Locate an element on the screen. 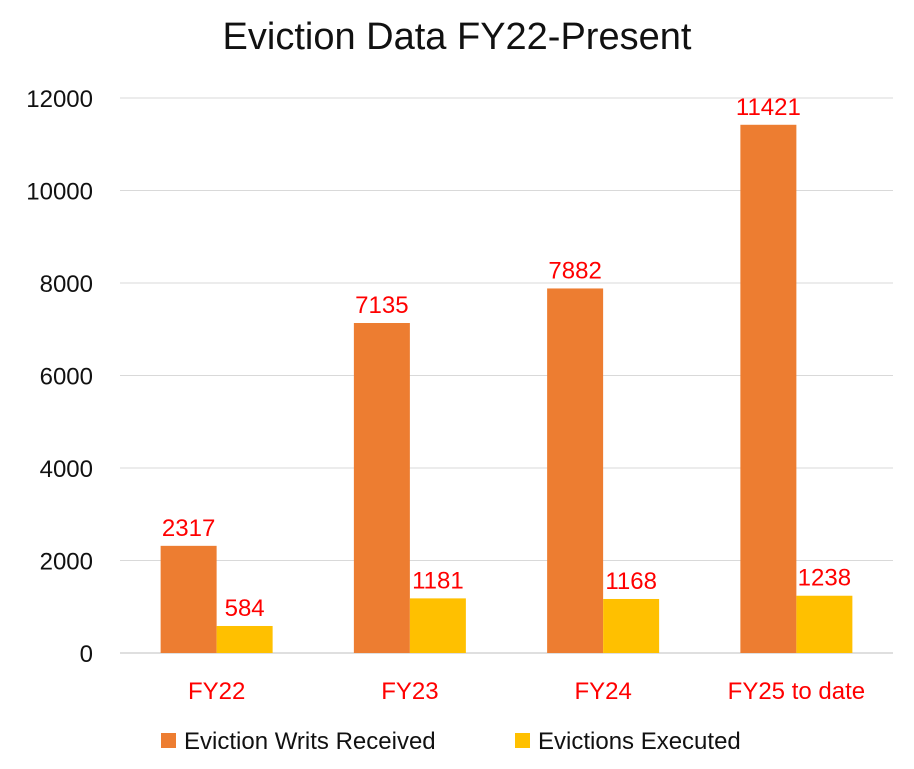  data-label: 2317 is located at coordinates (188, 528).